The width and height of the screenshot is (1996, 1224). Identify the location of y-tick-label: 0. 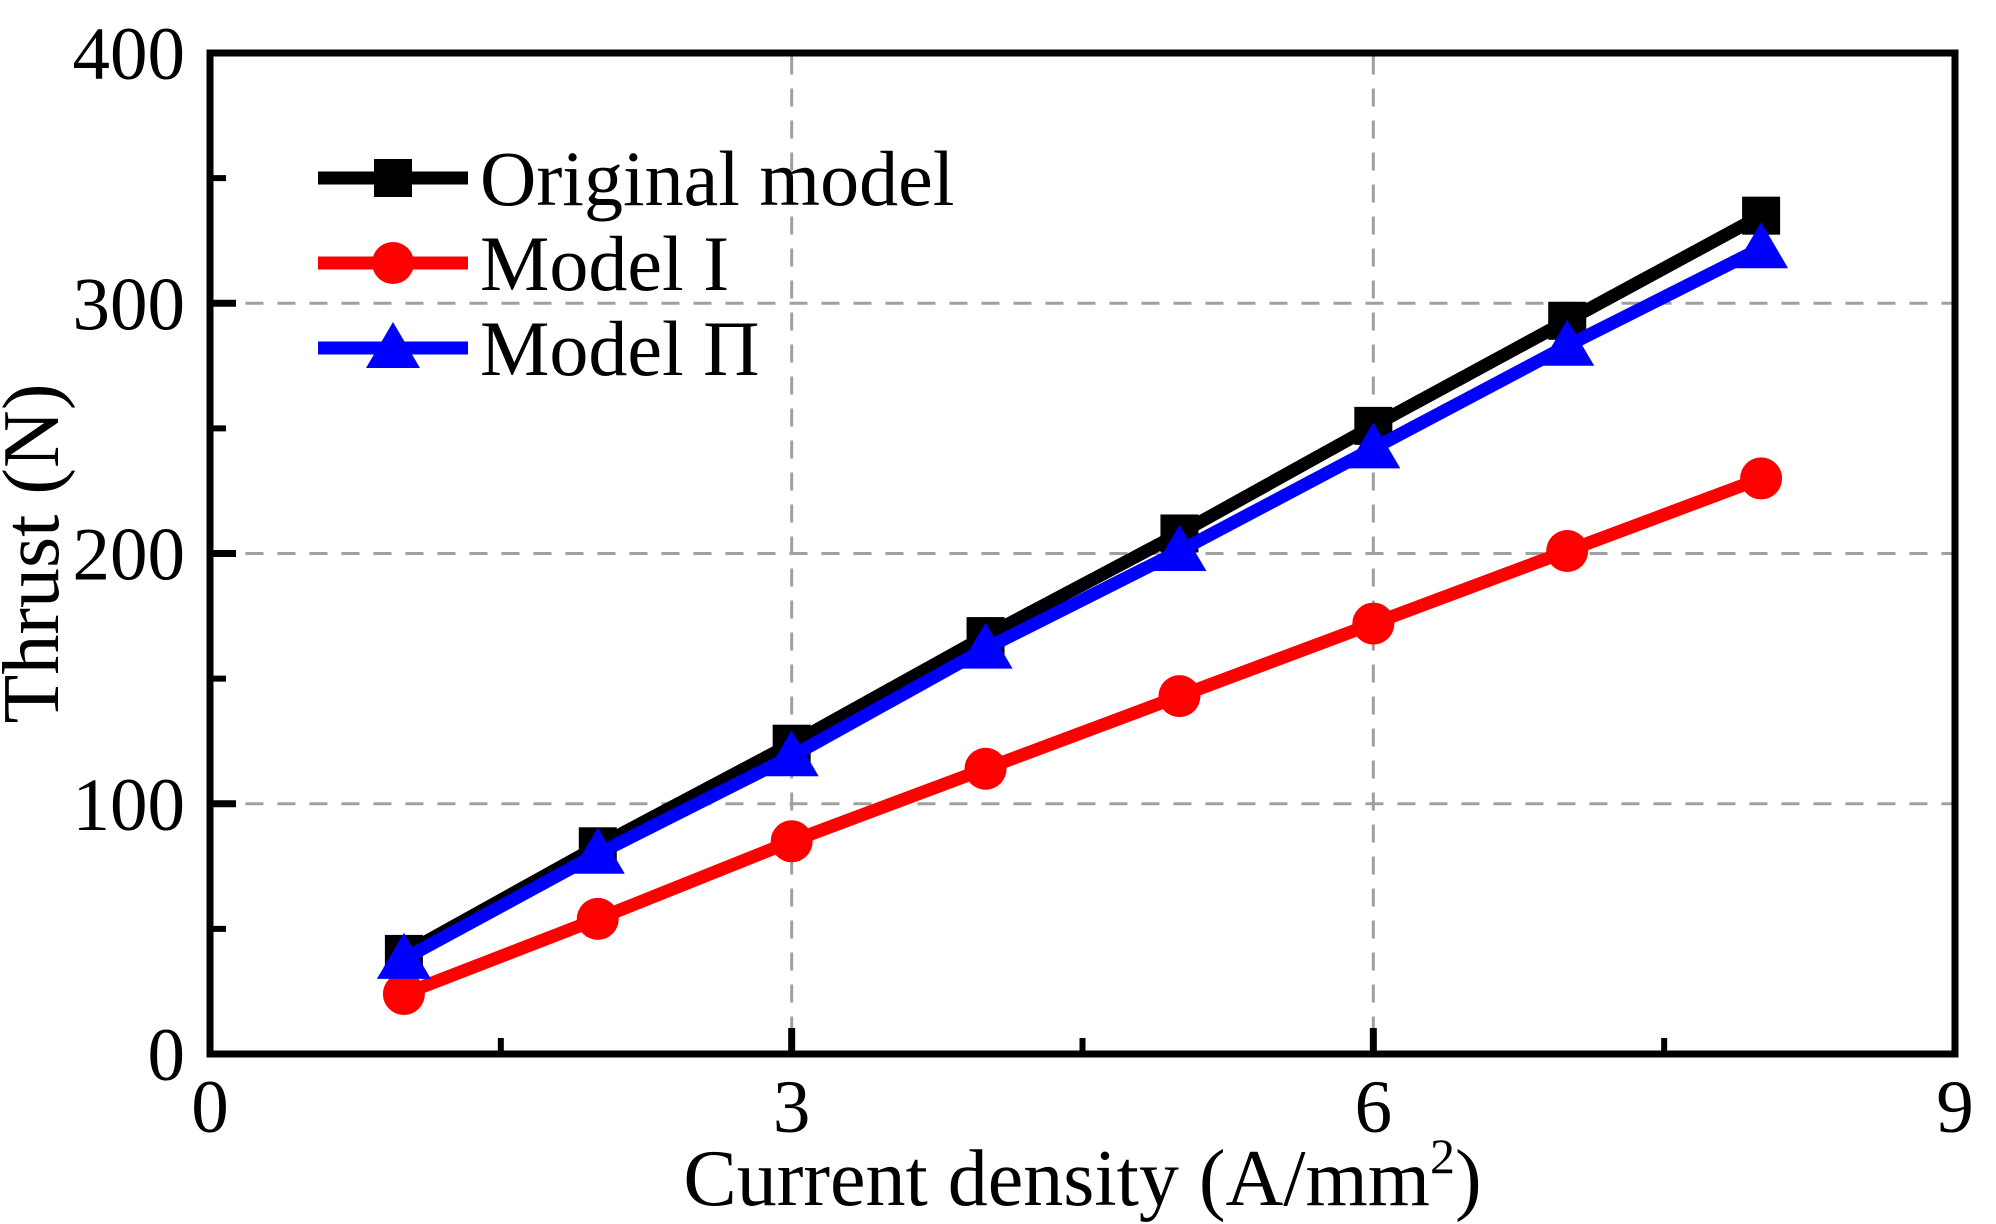
(167, 1055).